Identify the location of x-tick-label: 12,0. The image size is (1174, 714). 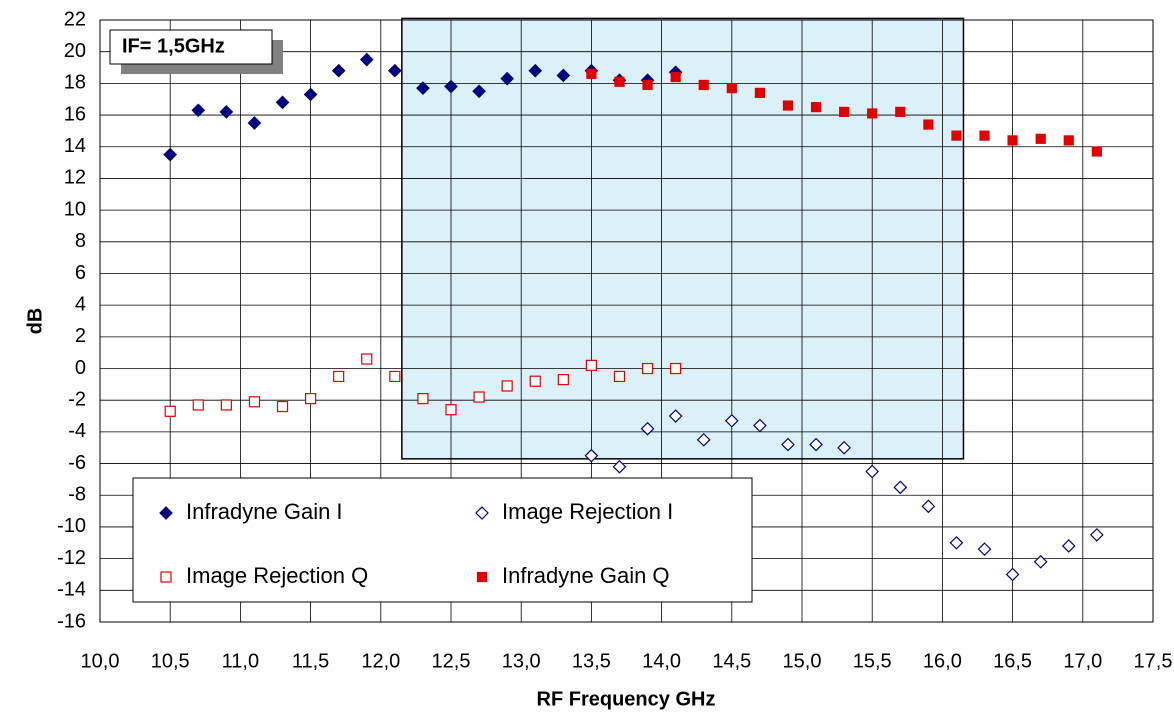
(380, 661).